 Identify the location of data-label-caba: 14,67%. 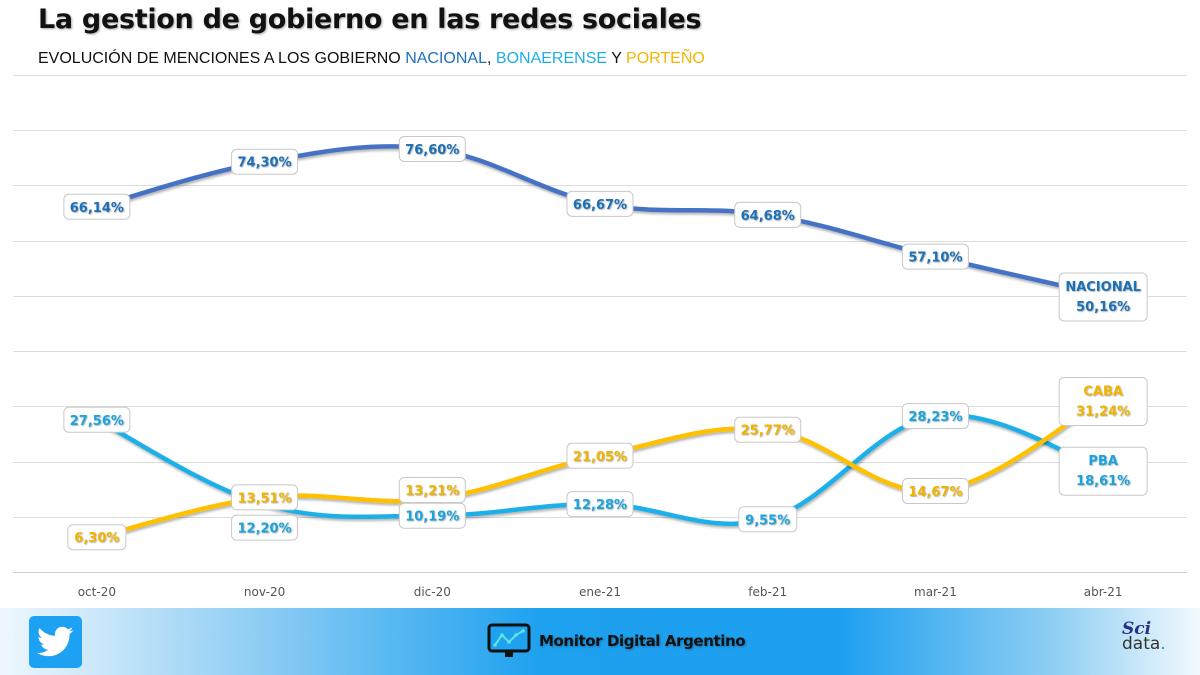
(935, 490).